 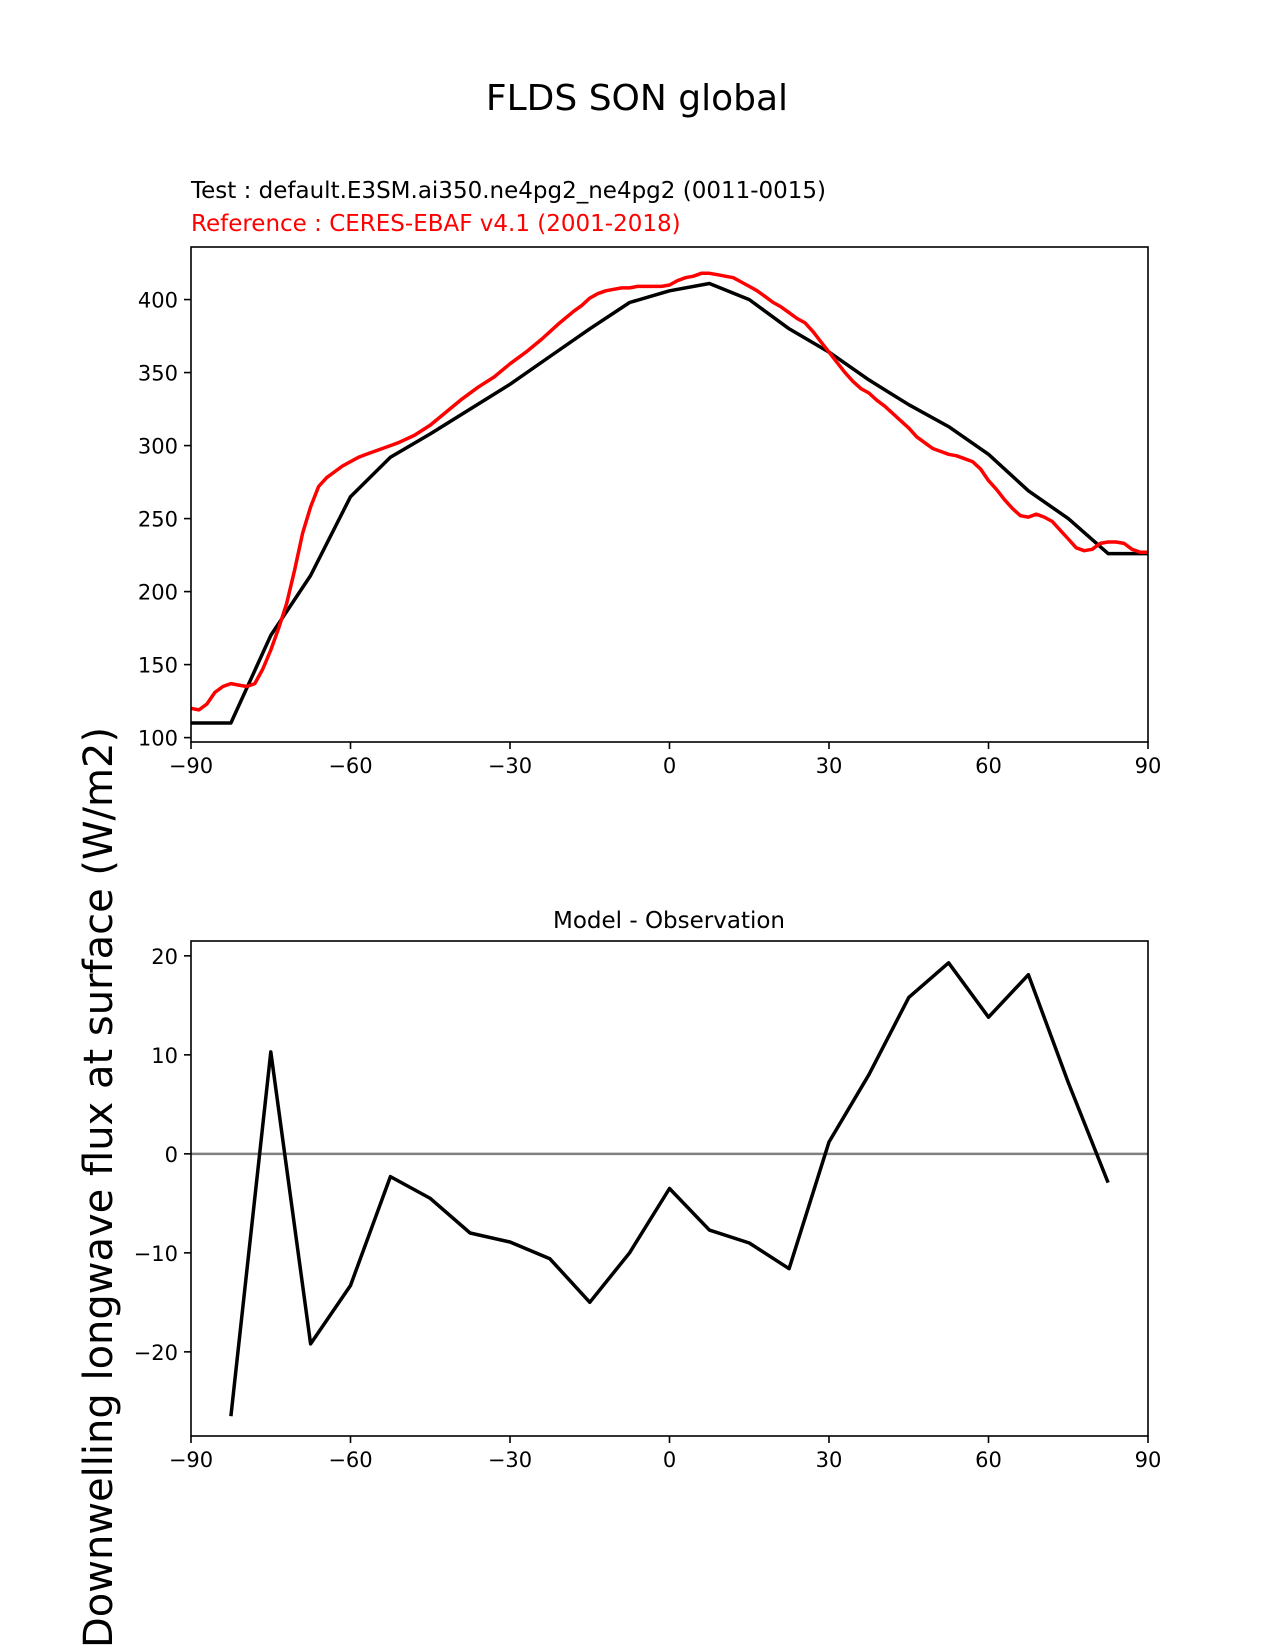 What do you see at coordinates (829, 766) in the screenshot?
I see `top-x-tick-label: 30` at bounding box center [829, 766].